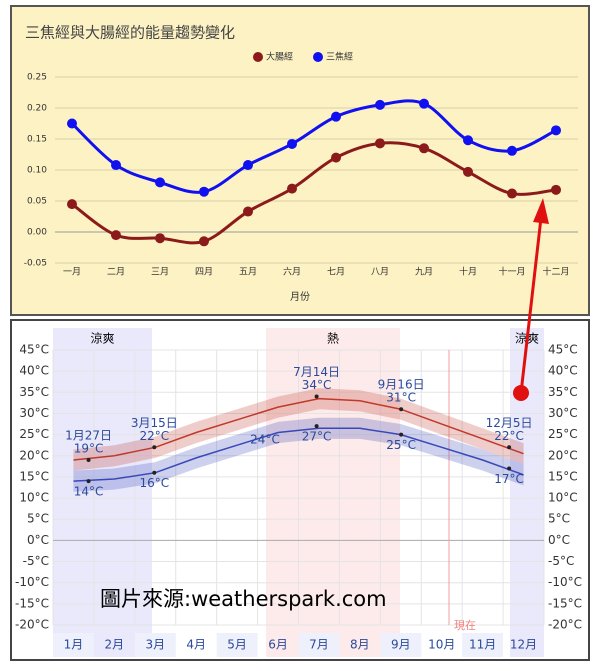 This screenshot has width=600, height=671. I want to click on y-tick-label: 0.10, so click(37, 171).